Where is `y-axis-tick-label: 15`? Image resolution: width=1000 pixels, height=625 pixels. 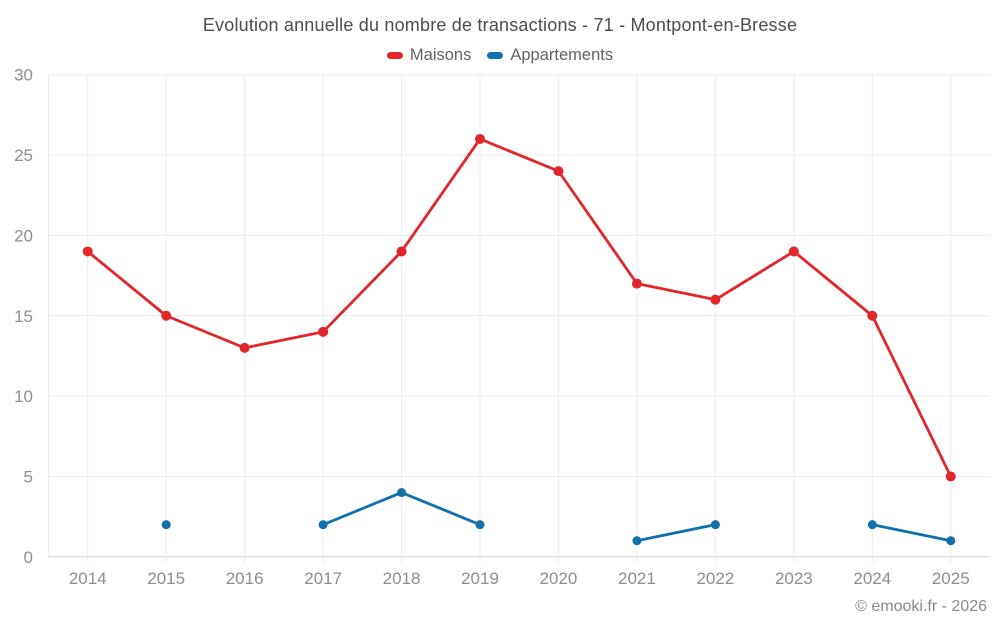
y-axis-tick-label: 15 is located at coordinates (23, 316).